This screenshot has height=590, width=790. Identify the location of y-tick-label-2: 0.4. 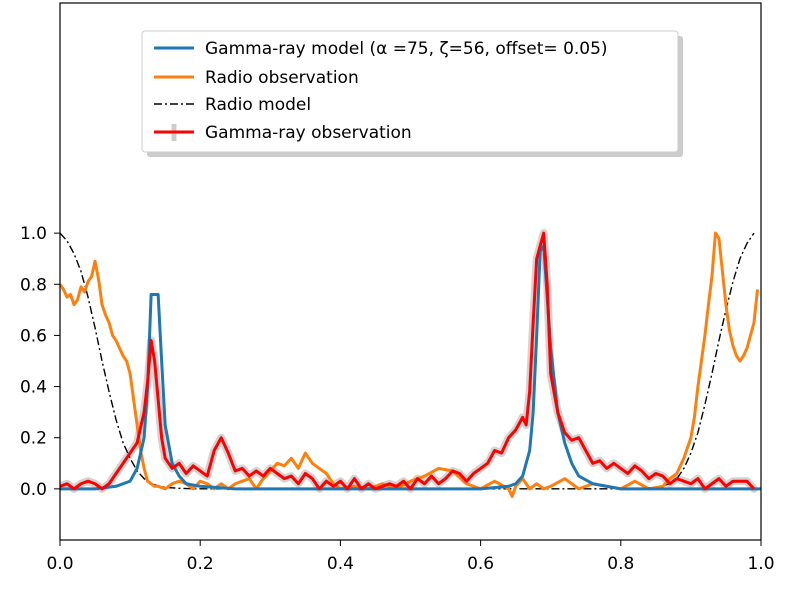
(33, 388).